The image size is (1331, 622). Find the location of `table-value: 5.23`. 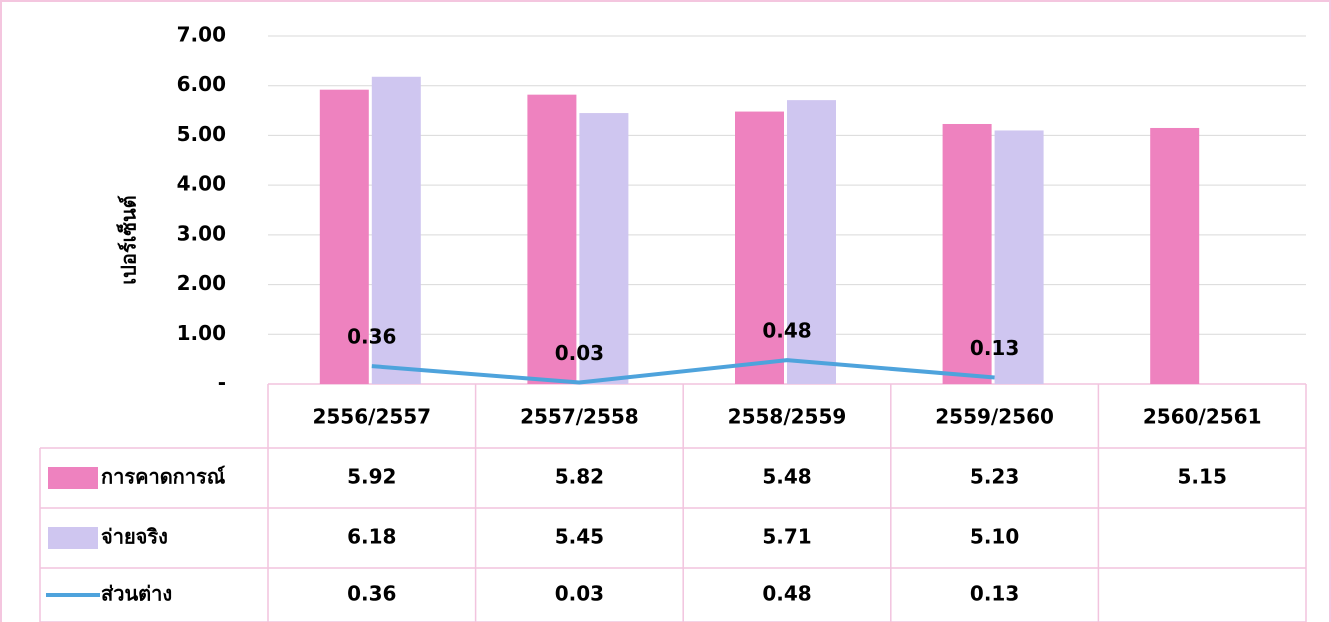

table-value: 5.23 is located at coordinates (994, 477).